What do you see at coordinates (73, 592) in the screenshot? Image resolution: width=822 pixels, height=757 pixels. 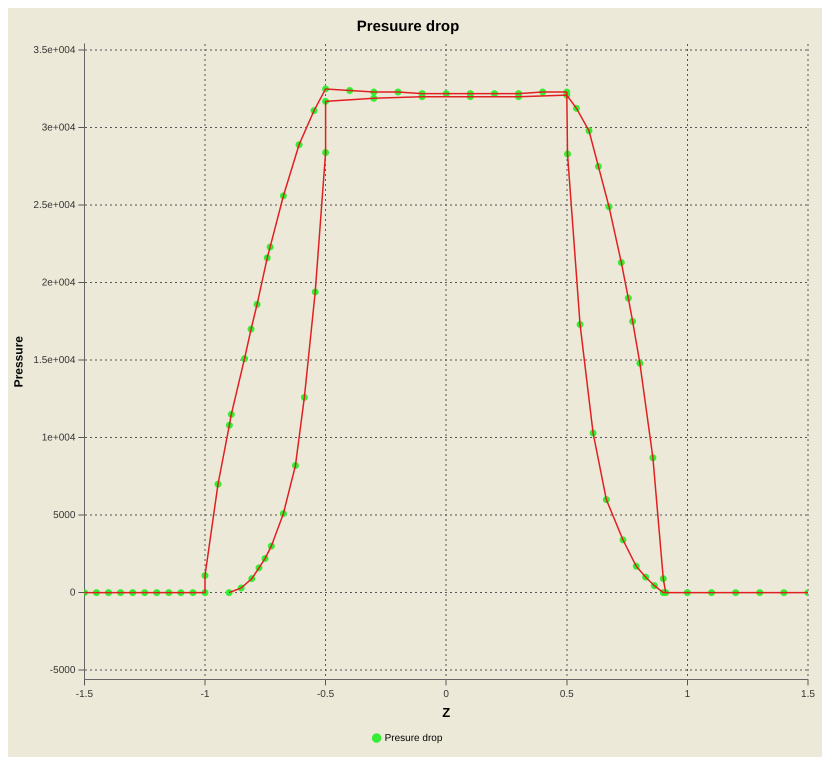 I see `y-tick-label: 0` at bounding box center [73, 592].